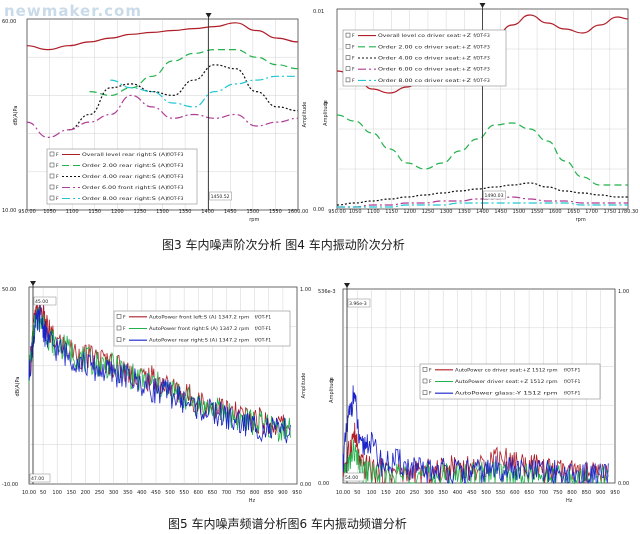  Describe the element at coordinates (424, 36) in the screenshot. I see `legend-label: Overall level co driver seat:+Z` at that location.